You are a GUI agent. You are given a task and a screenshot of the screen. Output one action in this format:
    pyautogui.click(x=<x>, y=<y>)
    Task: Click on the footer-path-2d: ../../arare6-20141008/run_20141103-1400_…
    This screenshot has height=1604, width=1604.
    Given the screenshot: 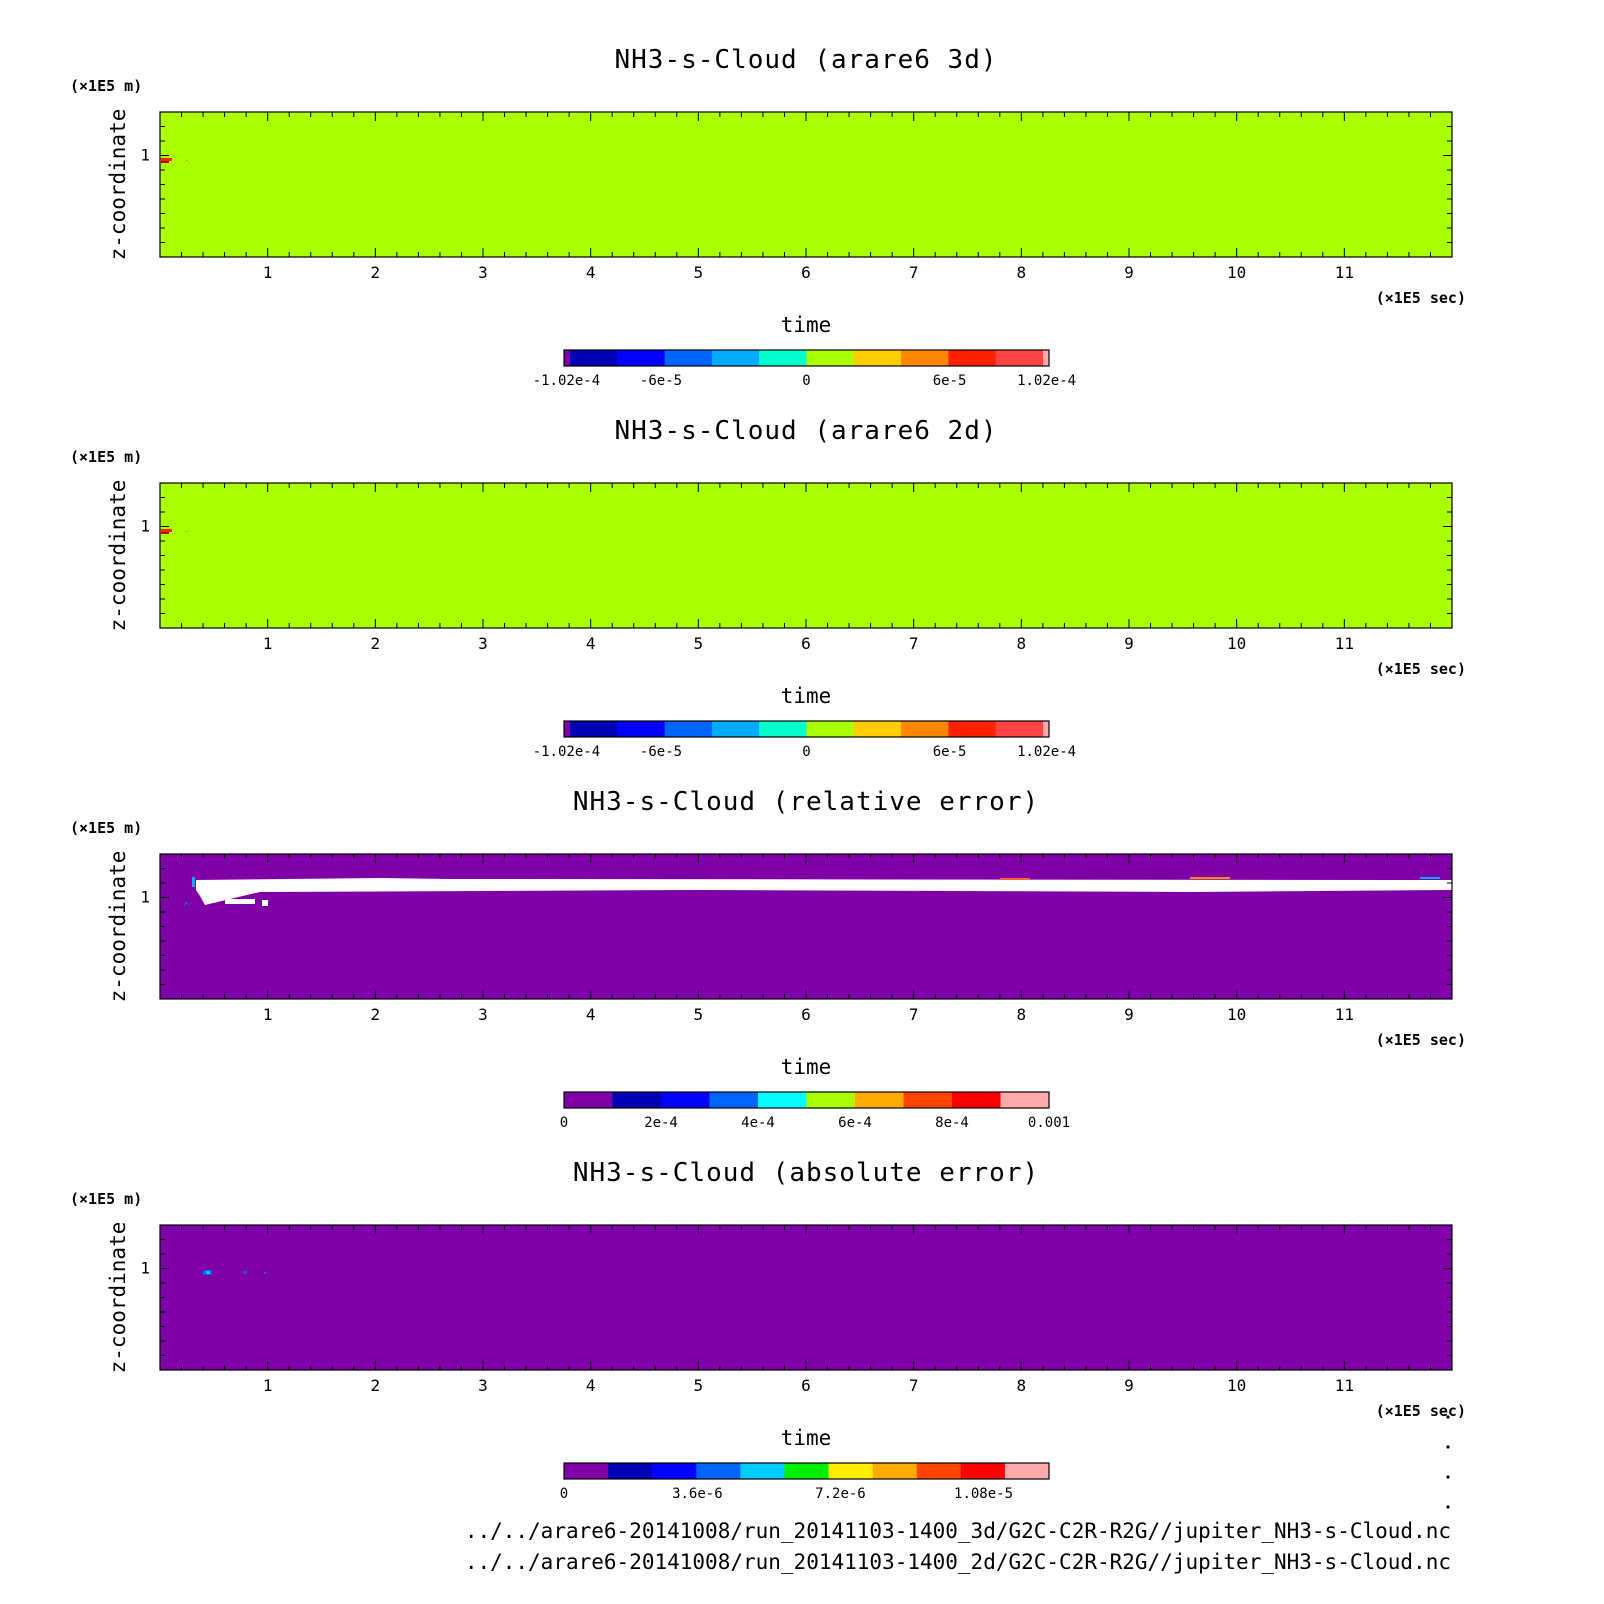 What is the action you would take?
    pyautogui.click(x=958, y=1562)
    